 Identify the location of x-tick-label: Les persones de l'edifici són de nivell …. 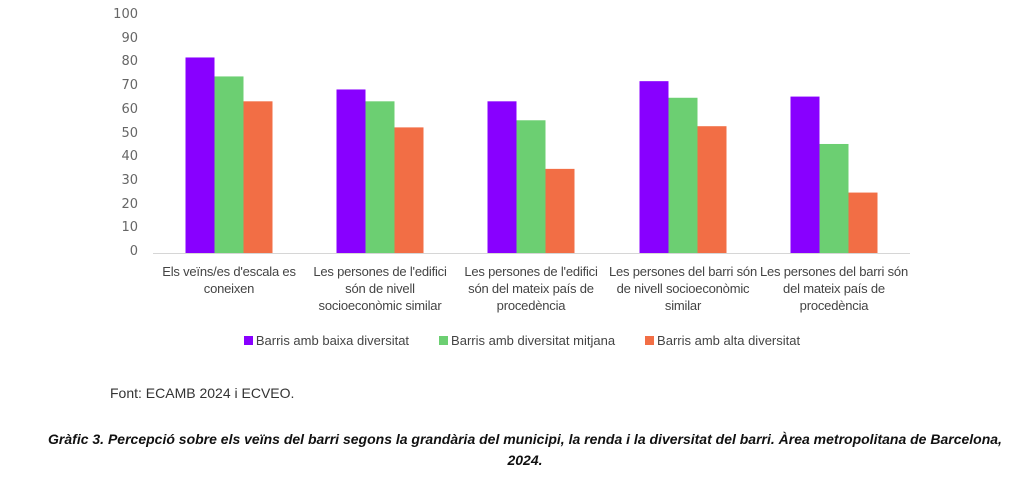
(380, 288).